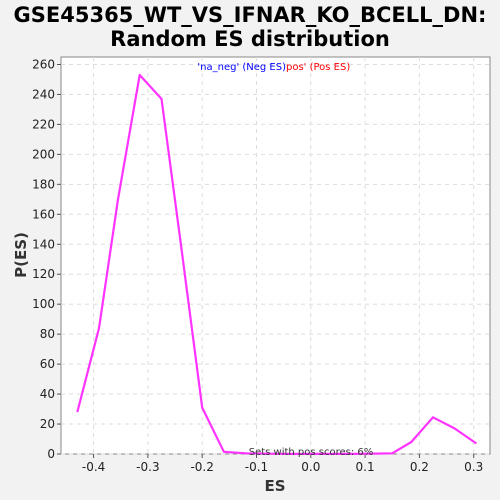 The image size is (500, 500). I want to click on legend-neg-label: 'na_neg' (Neg ES), so click(241, 67).